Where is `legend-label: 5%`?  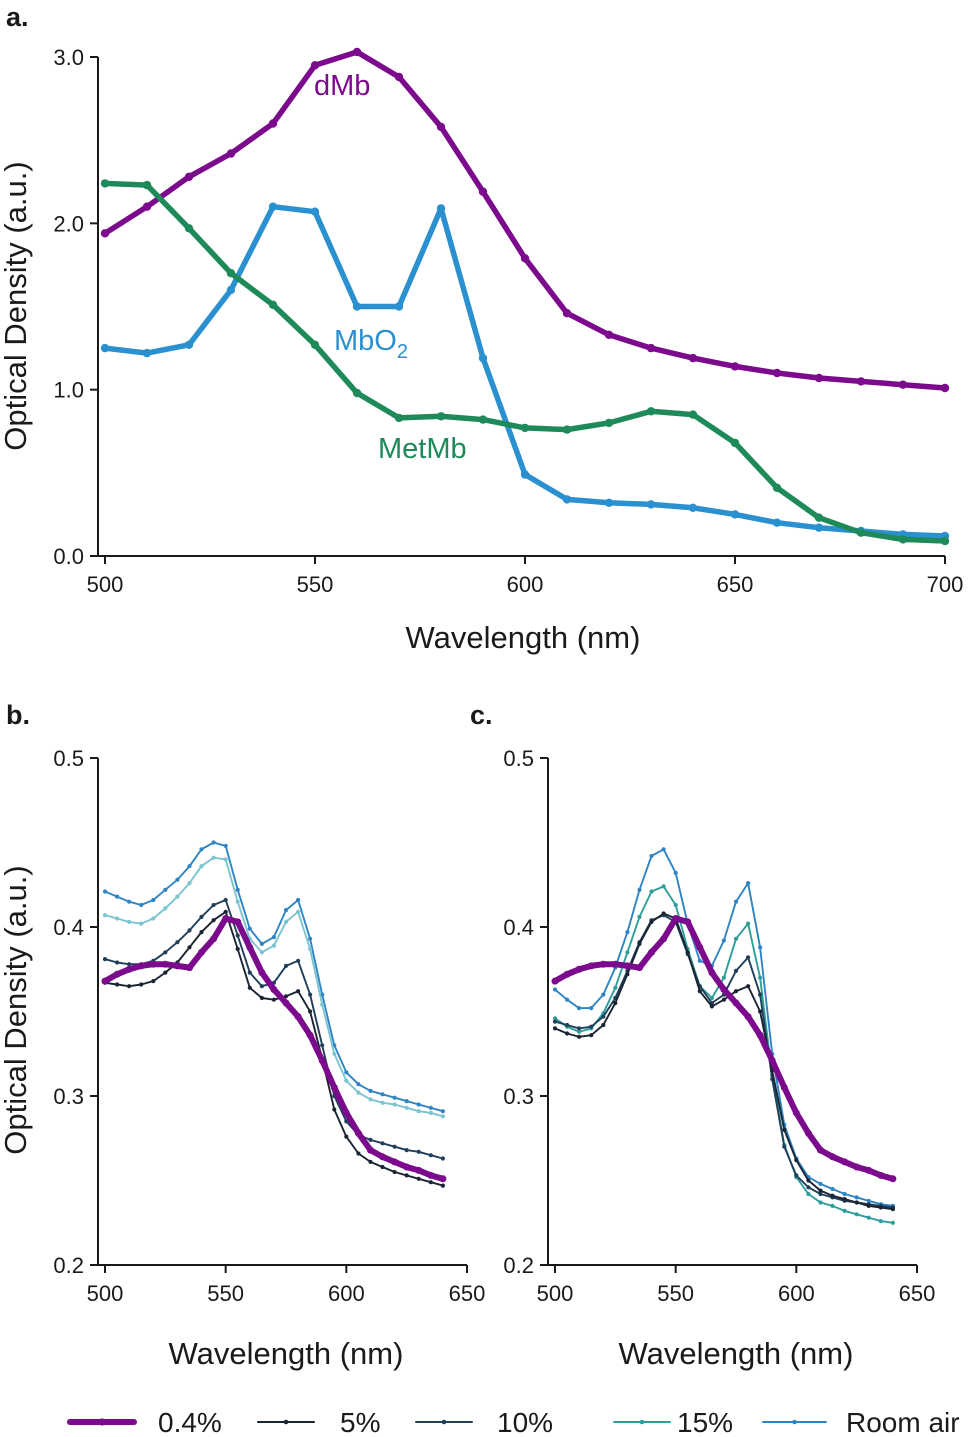
legend-label: 5% is located at coordinates (360, 1422).